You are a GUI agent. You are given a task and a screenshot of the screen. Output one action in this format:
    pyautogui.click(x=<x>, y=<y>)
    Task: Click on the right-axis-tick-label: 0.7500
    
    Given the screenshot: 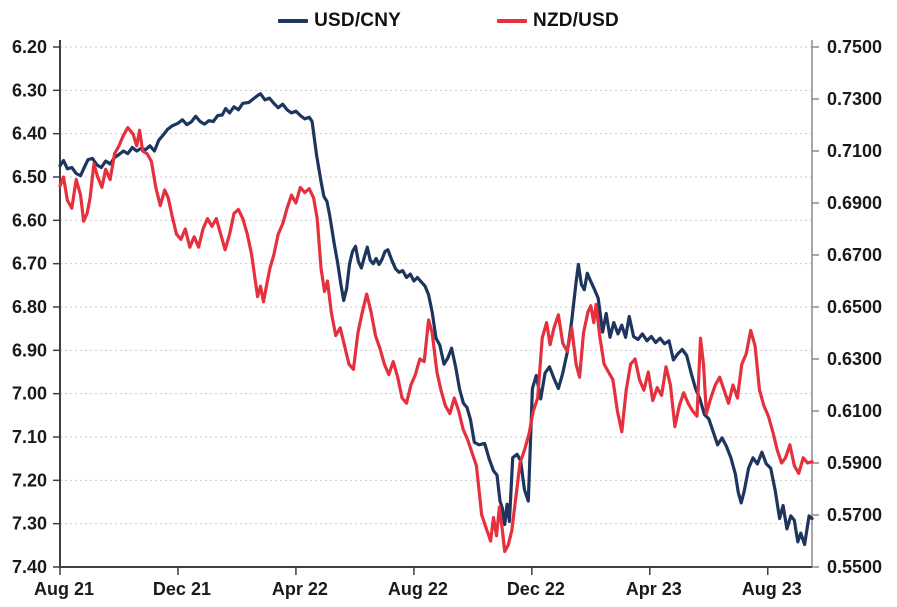 What is the action you would take?
    pyautogui.click(x=854, y=47)
    